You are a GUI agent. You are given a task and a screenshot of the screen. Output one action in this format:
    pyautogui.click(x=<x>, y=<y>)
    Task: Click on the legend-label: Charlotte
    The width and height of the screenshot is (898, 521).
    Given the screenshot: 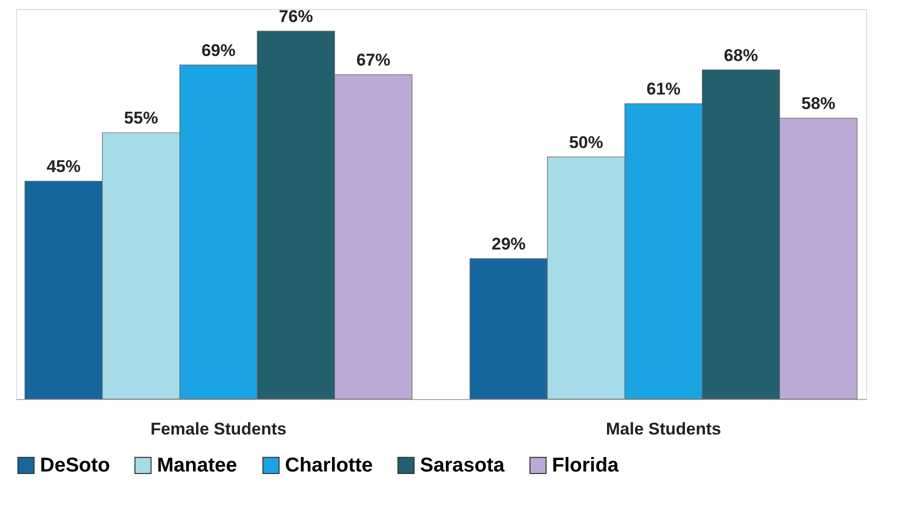 What is the action you would take?
    pyautogui.click(x=329, y=465)
    